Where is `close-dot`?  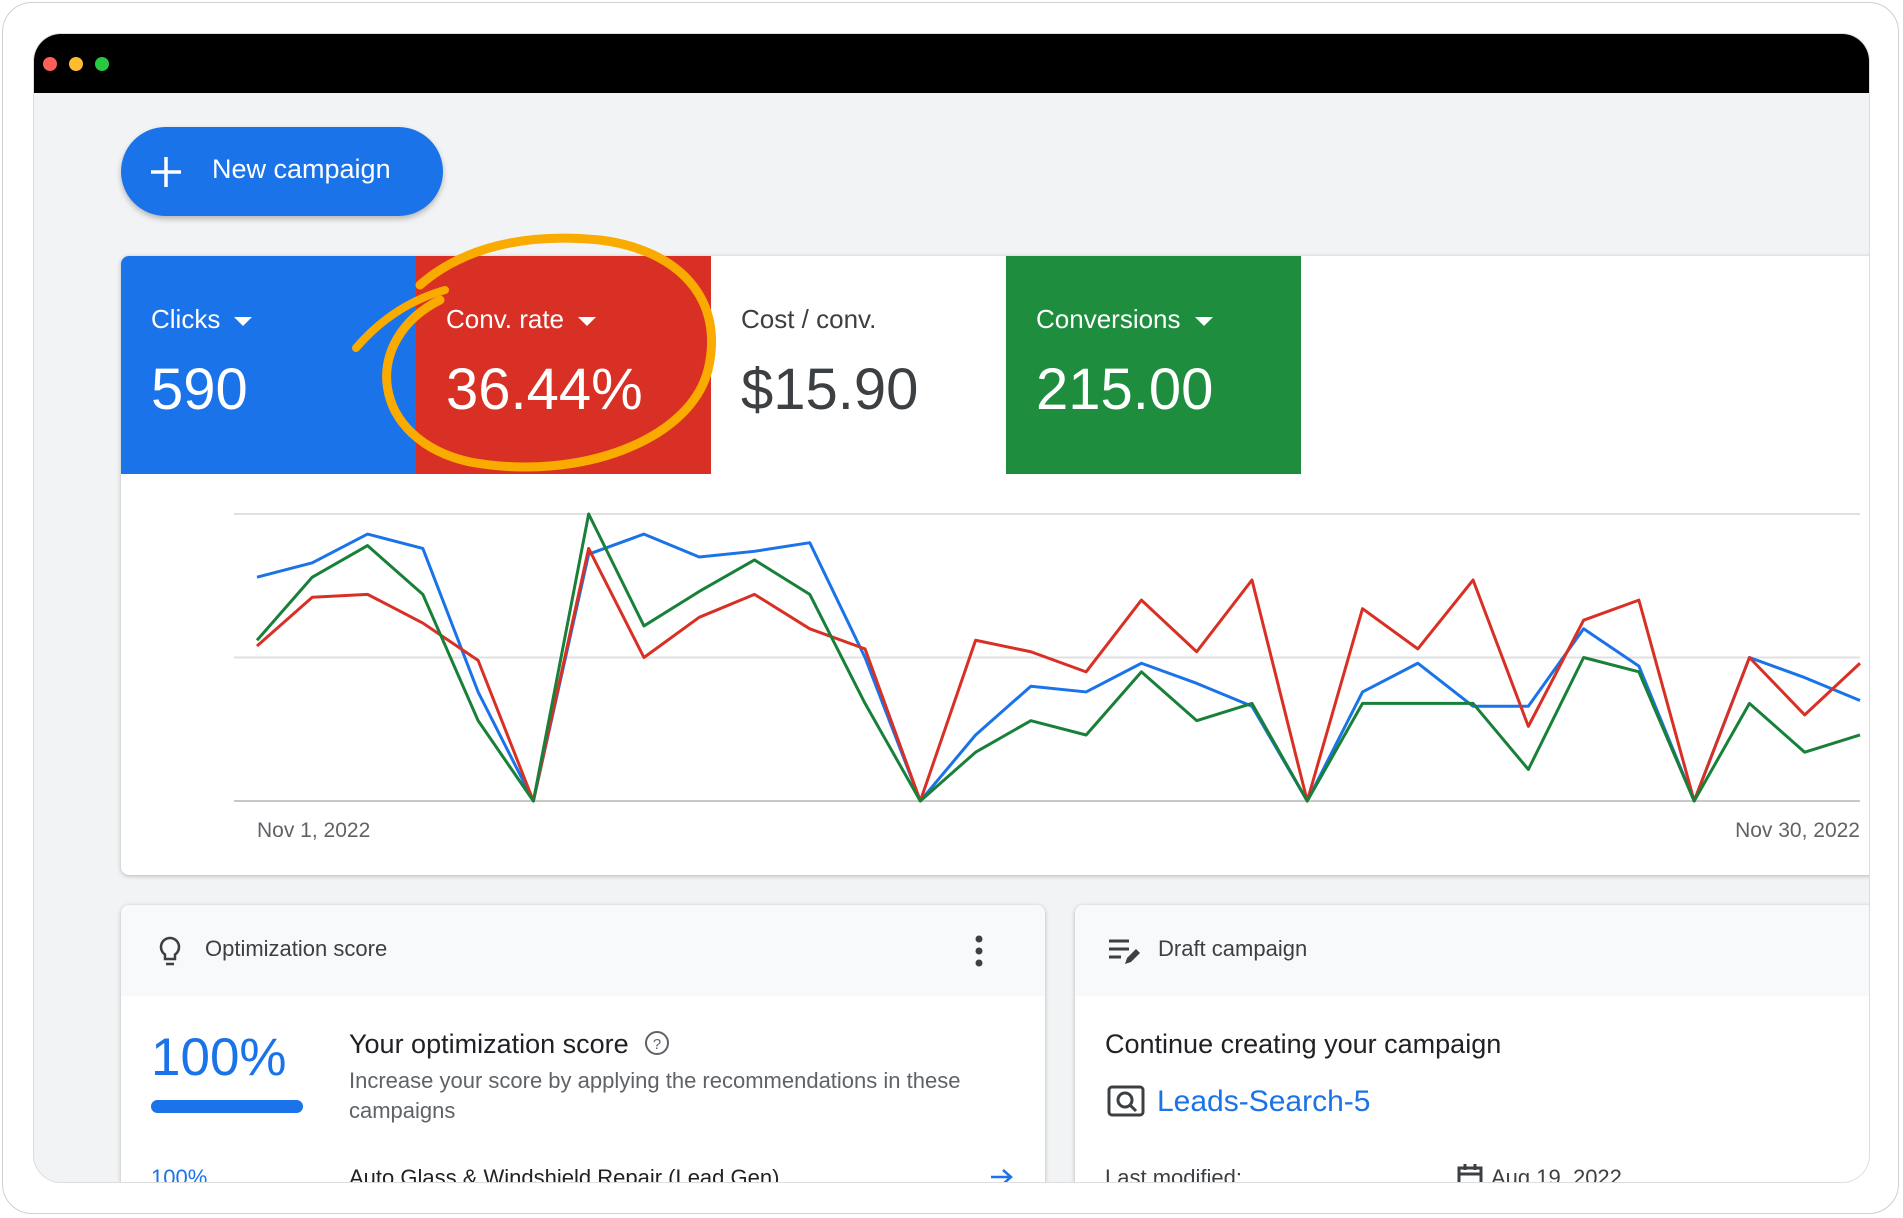
close-dot is located at coordinates (50, 64).